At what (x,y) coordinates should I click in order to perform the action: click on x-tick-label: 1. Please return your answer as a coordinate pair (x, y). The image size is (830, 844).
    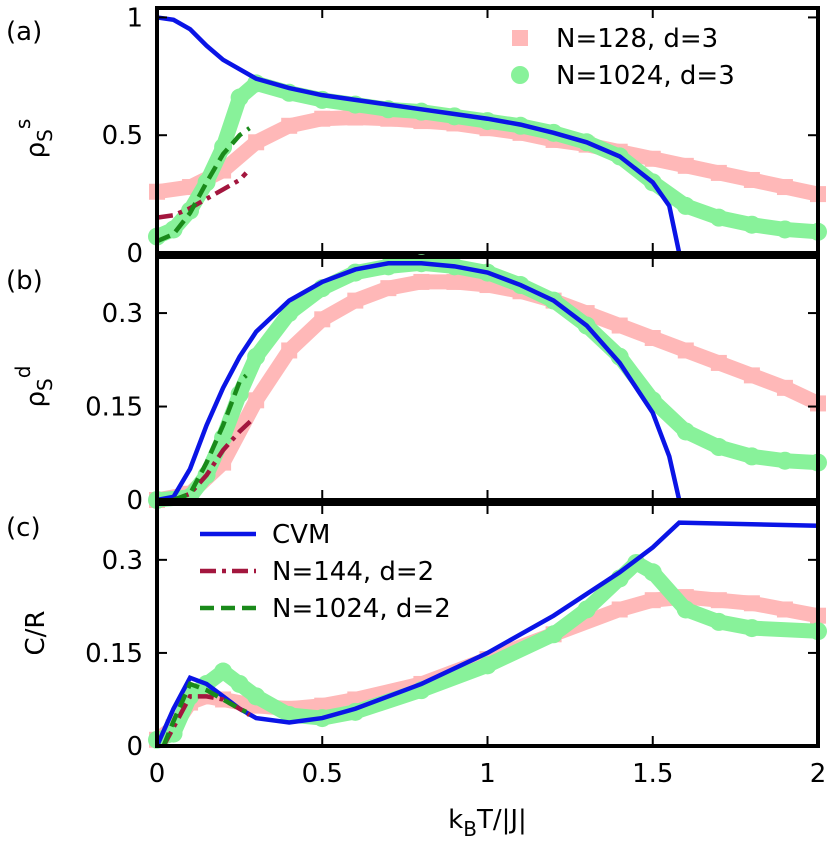
    Looking at the image, I should click on (487, 774).